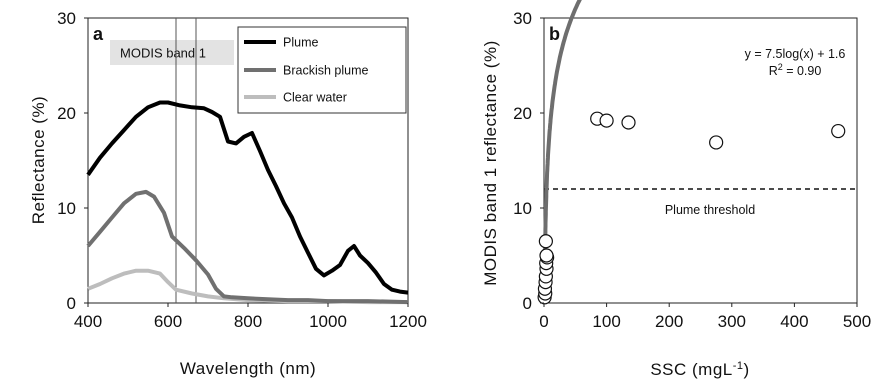 The image size is (885, 383). What do you see at coordinates (66, 18) in the screenshot?
I see `y-tick-label-a: 30` at bounding box center [66, 18].